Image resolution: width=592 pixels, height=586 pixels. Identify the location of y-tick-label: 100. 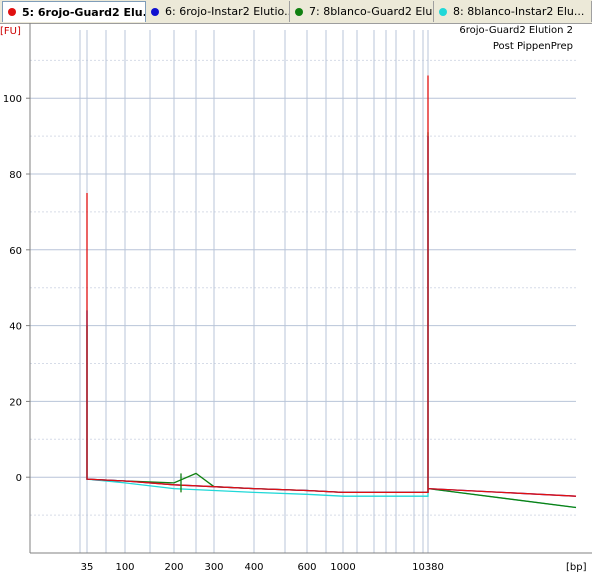
(12, 99).